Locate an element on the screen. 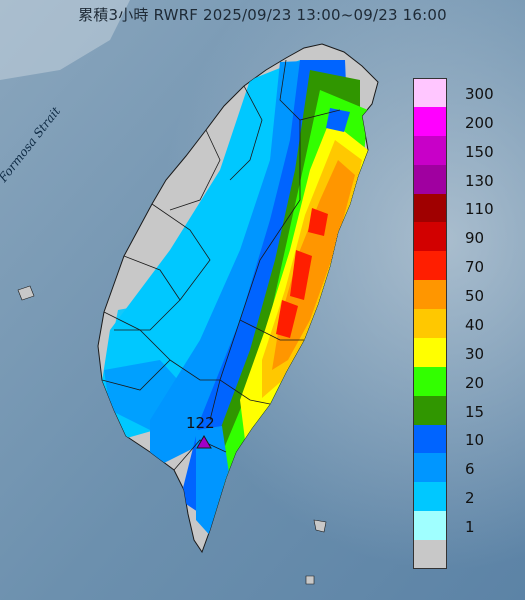 This screenshot has height=600, width=525. map-title: 累積3小時 RWRF 2025/09/23 13:00~09/23 16:00 is located at coordinates (262, 15).